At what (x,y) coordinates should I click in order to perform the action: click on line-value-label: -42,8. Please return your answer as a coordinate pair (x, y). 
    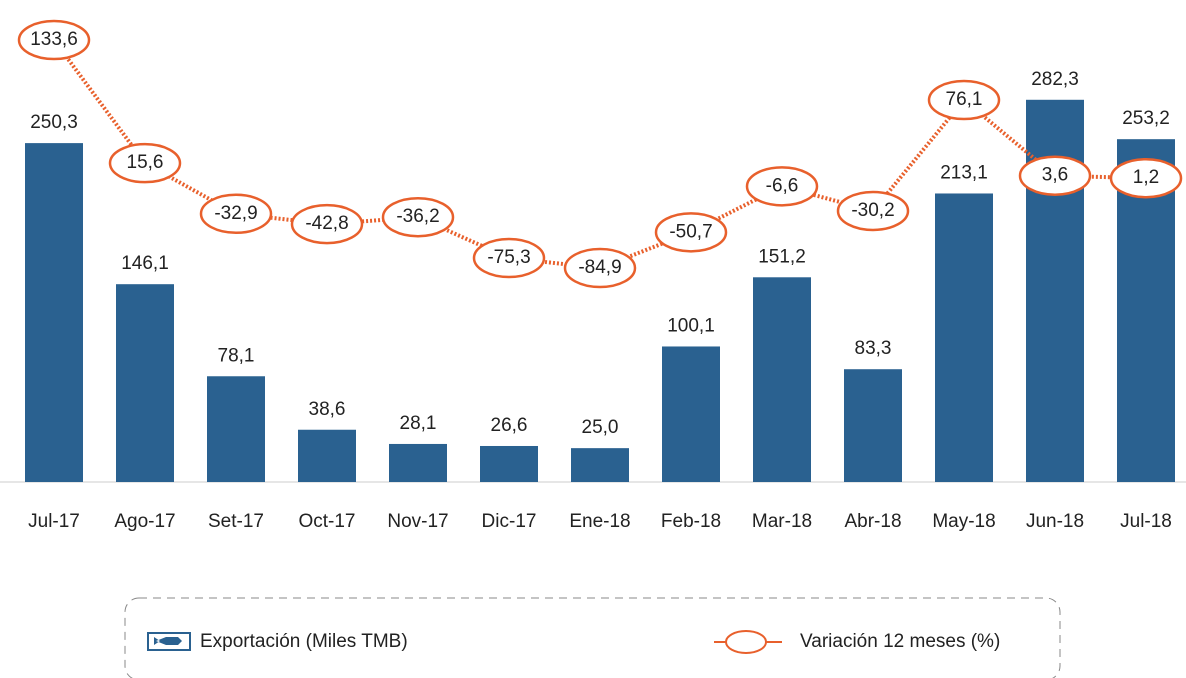
    Looking at the image, I should click on (326, 223).